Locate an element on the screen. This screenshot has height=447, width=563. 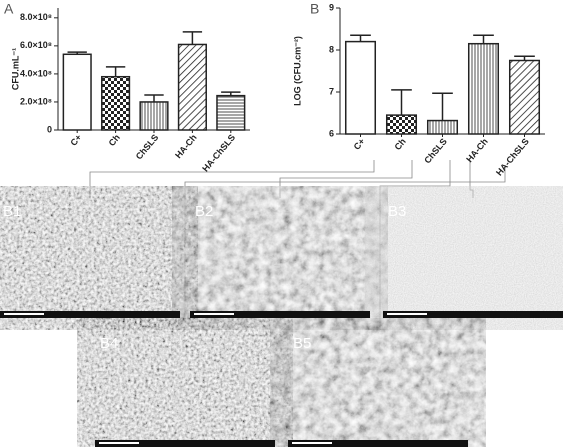
y-tick-label: 0 is located at coordinates (49, 129).